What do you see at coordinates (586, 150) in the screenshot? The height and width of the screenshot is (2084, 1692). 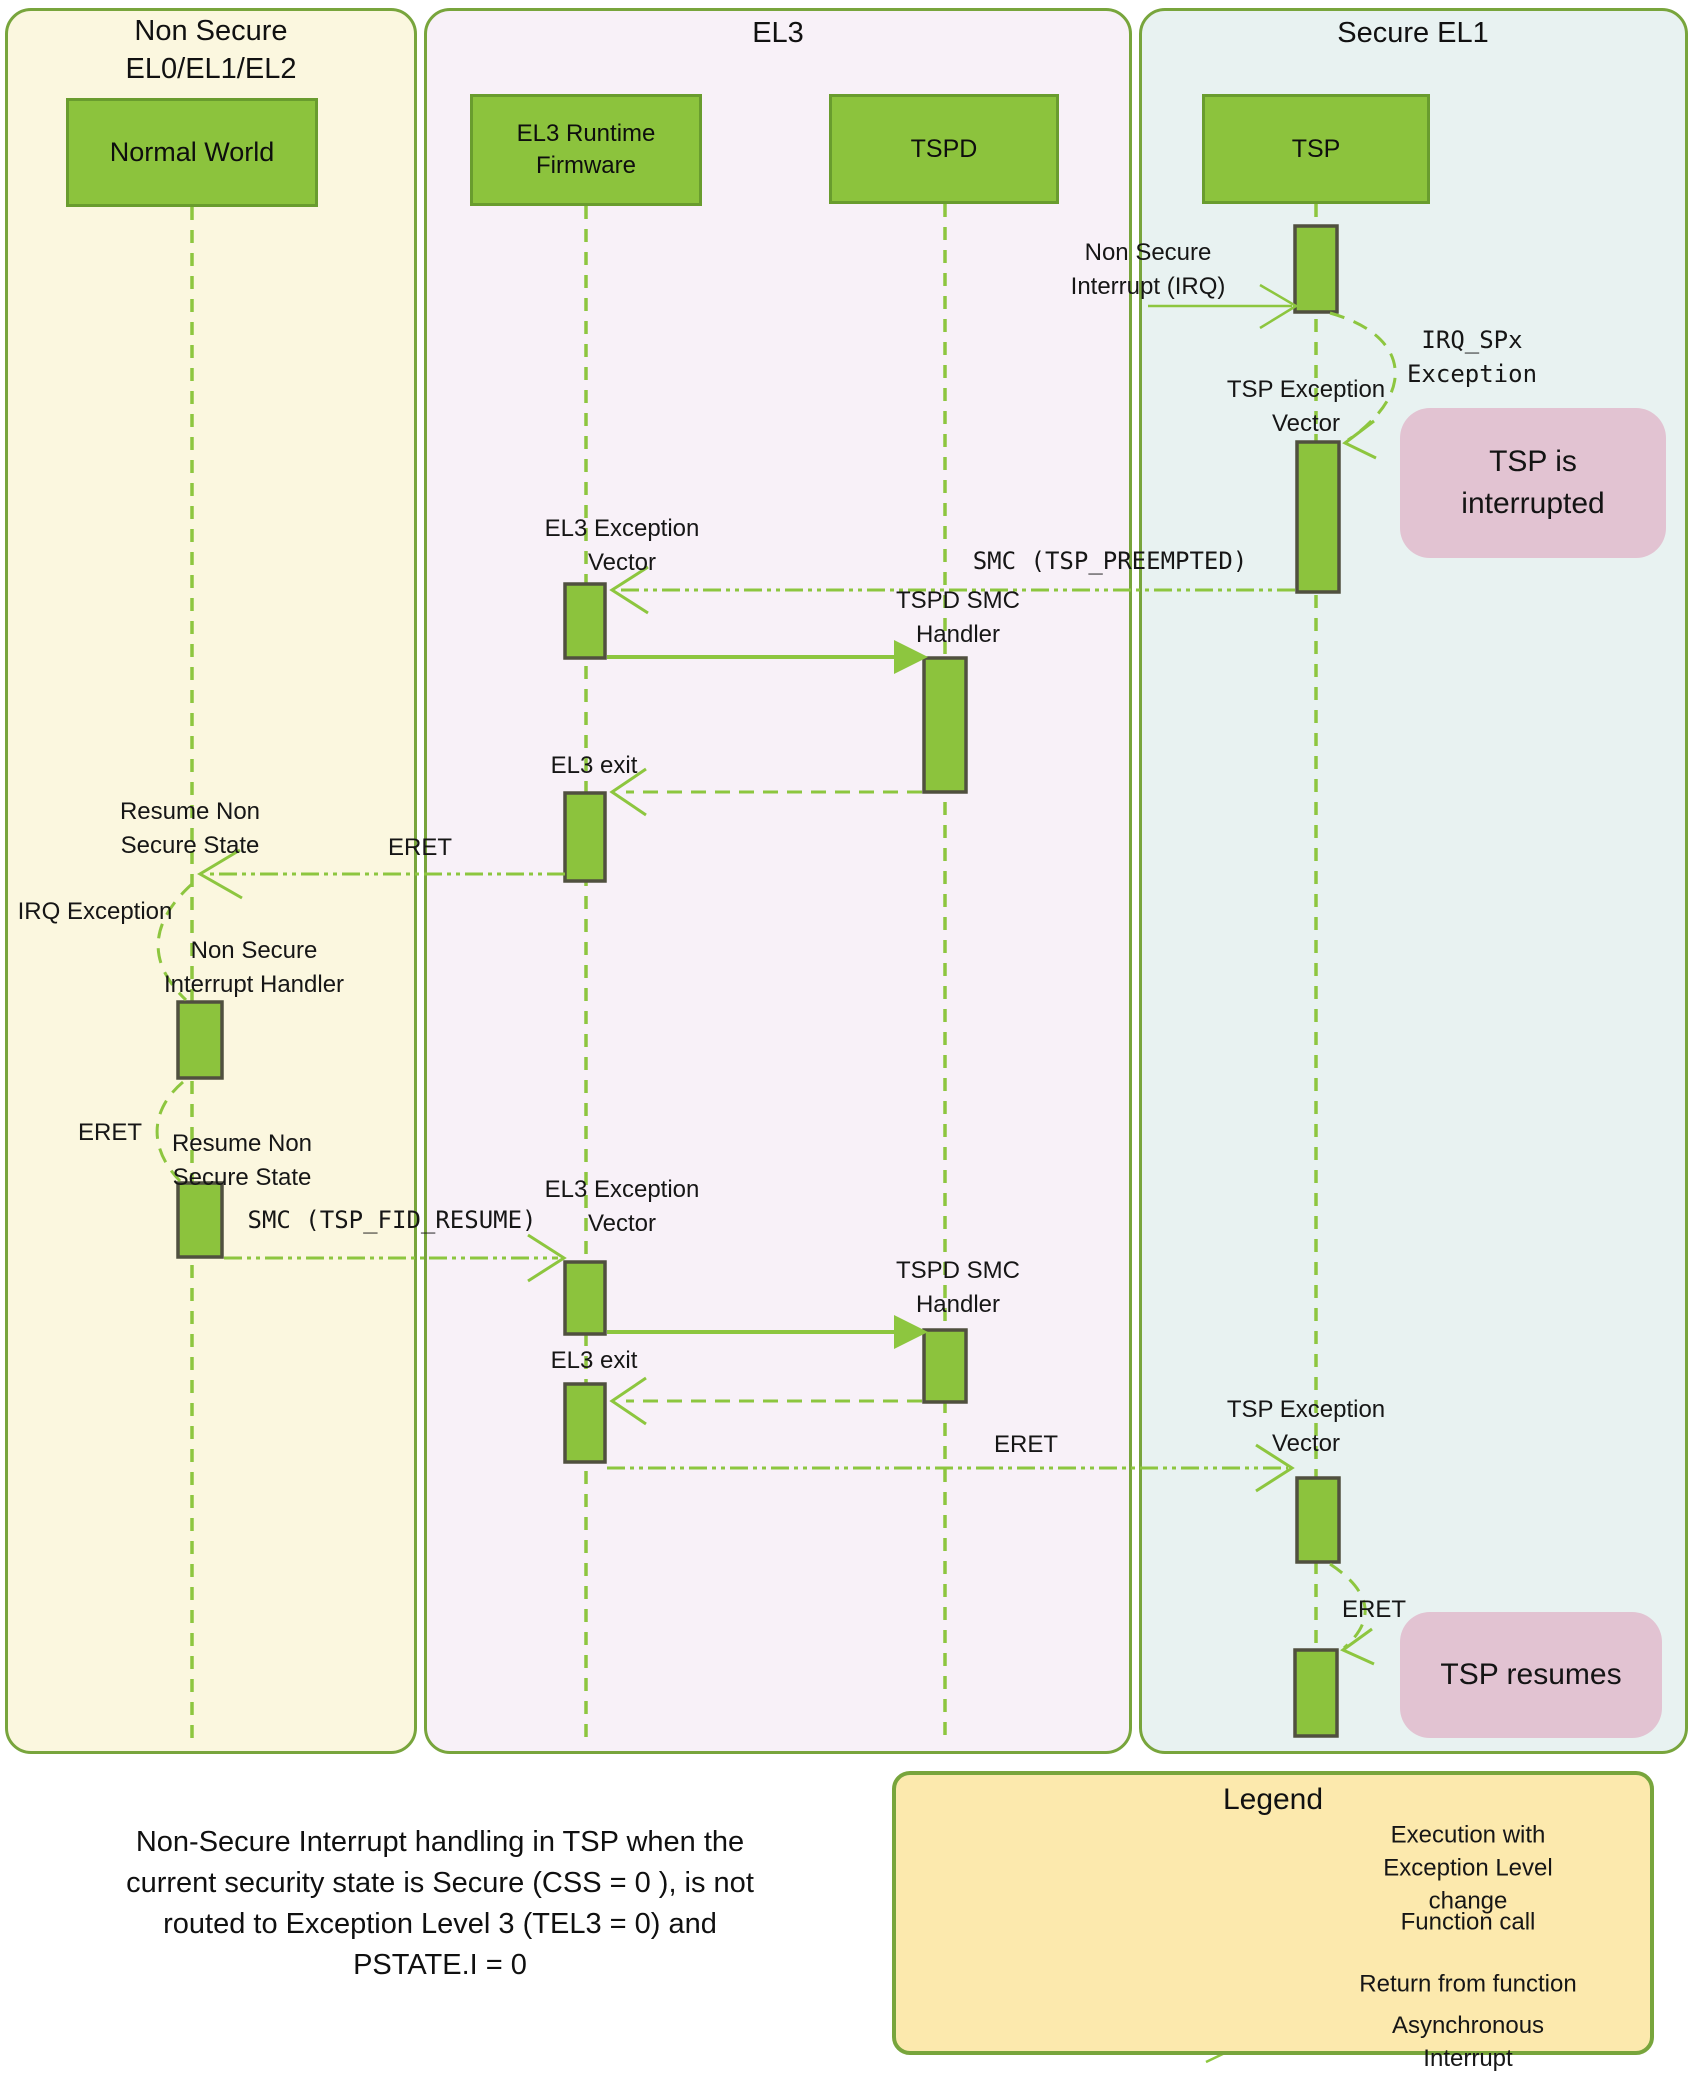 I see `actor-el3-runtime-firmware: EL3 Runtime Firmware` at bounding box center [586, 150].